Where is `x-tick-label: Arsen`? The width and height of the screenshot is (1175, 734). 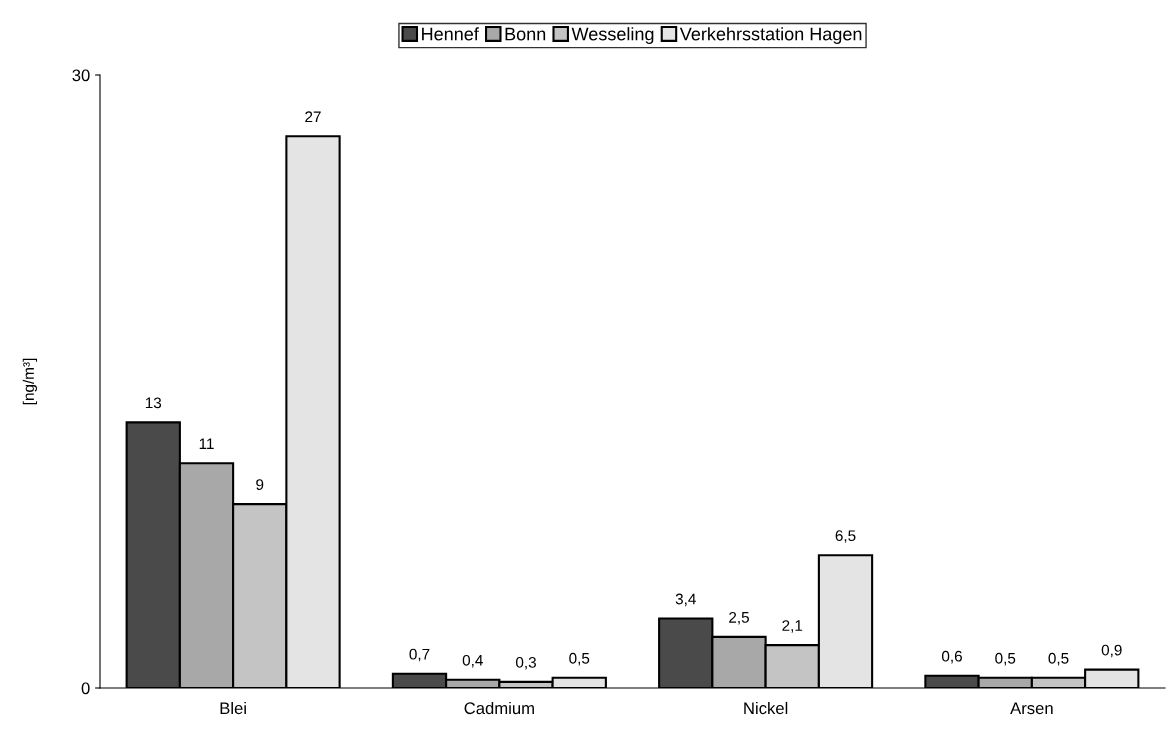
x-tick-label: Arsen is located at coordinates (1031, 708).